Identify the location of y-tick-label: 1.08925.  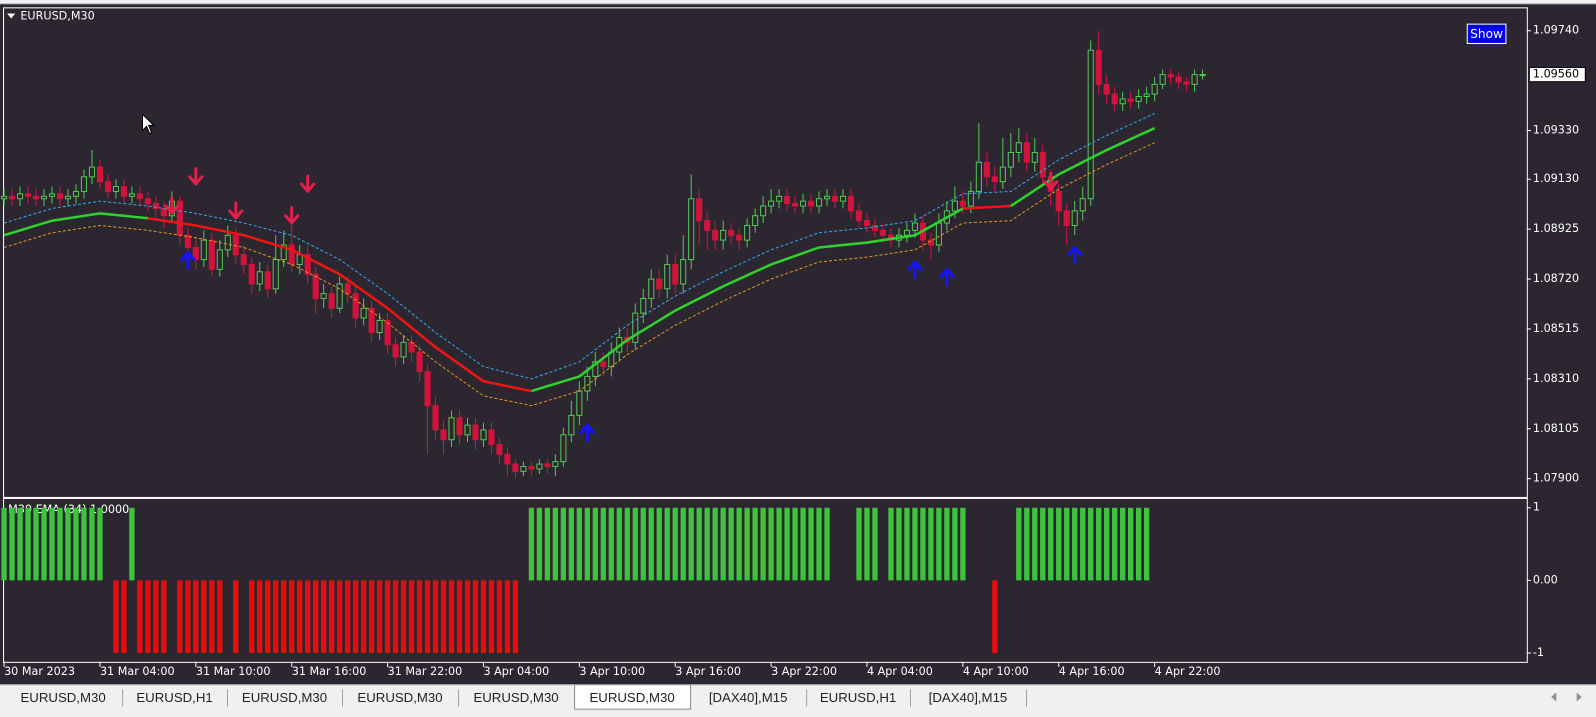
(1556, 228).